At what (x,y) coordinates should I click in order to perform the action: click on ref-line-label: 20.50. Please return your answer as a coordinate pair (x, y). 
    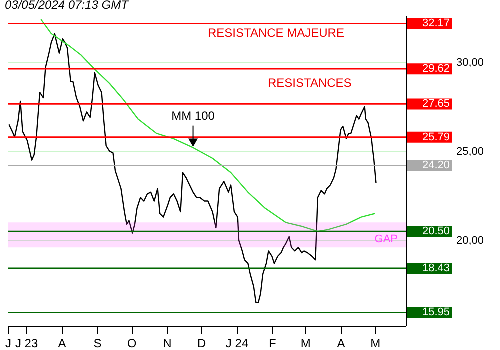
    Looking at the image, I should click on (436, 232).